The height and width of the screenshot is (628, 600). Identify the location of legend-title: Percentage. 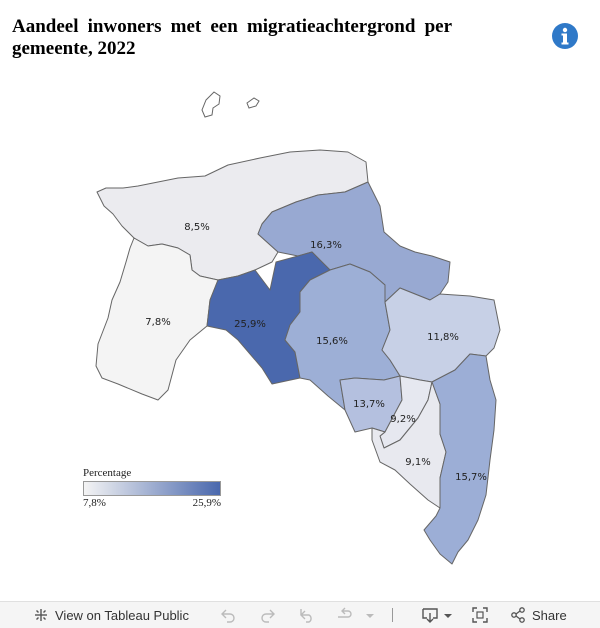
(107, 473).